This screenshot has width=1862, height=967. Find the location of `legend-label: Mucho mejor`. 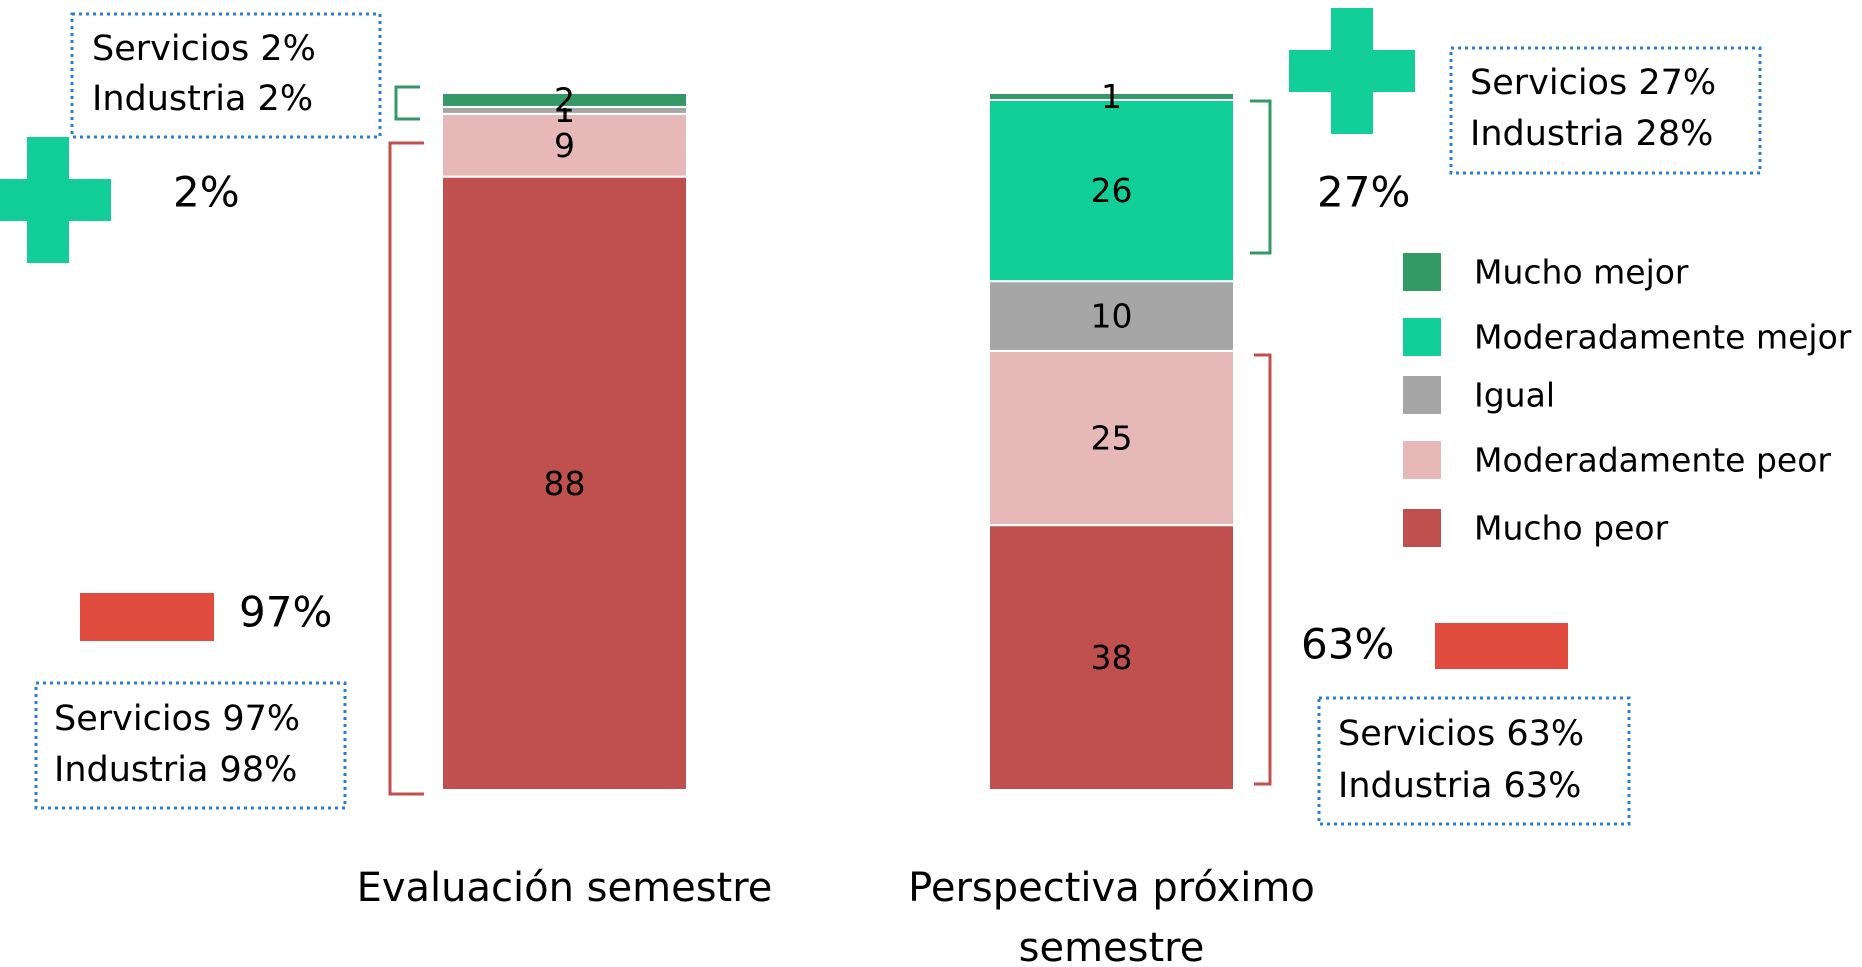

legend-label: Mucho mejor is located at coordinates (1581, 272).